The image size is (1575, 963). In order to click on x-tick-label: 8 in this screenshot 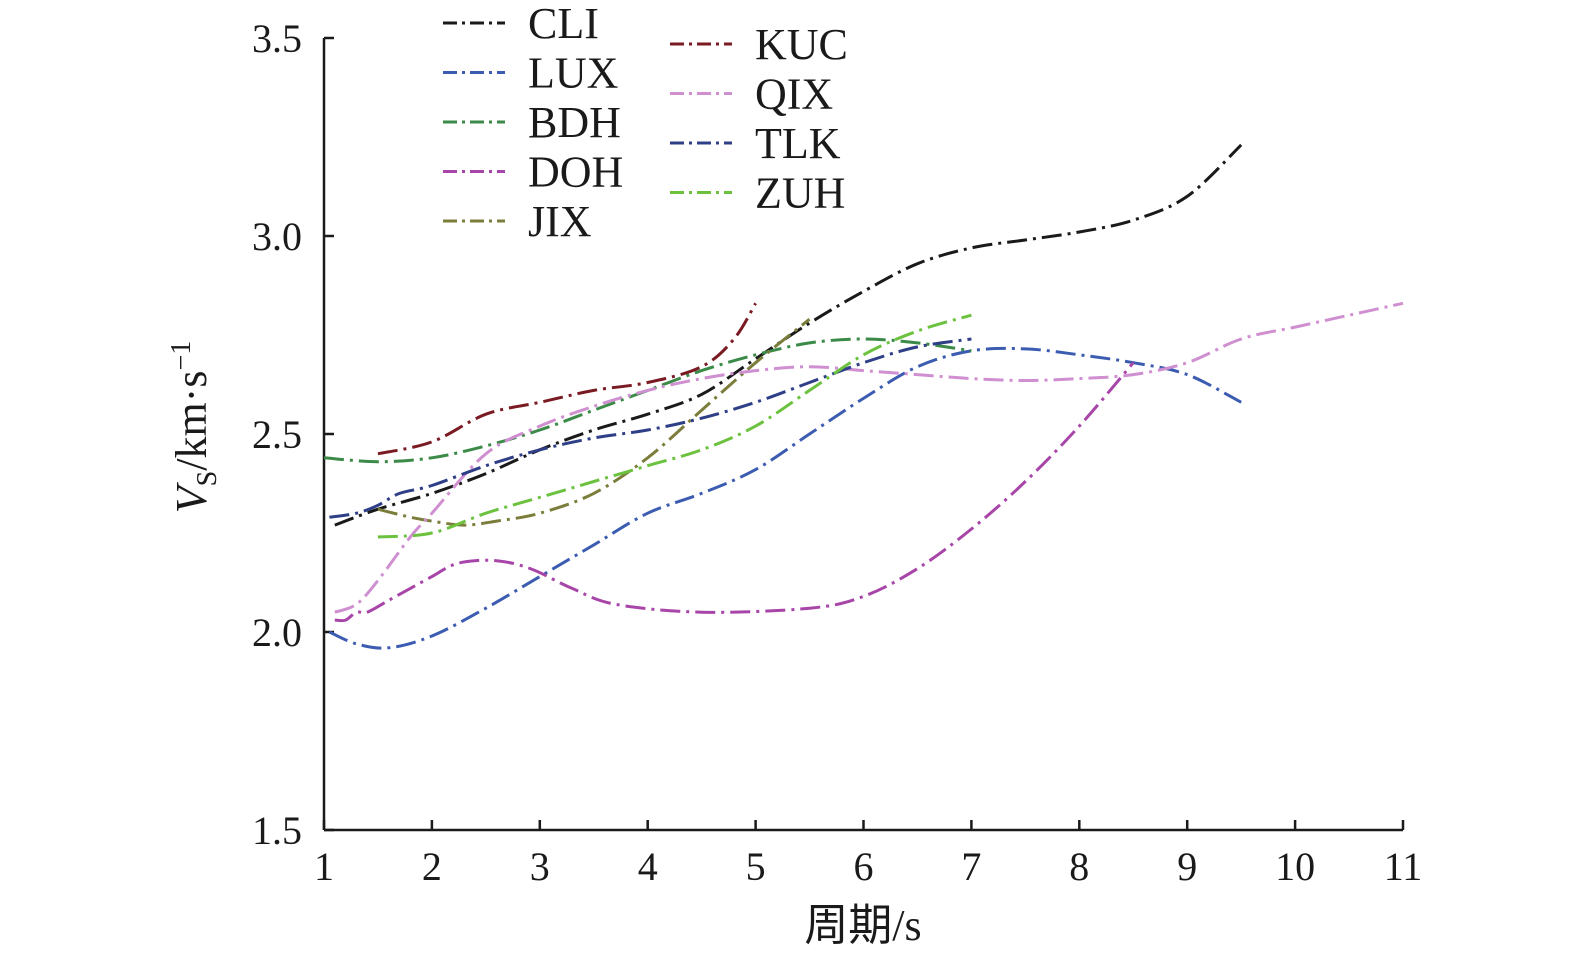, I will do `click(1079, 866)`.